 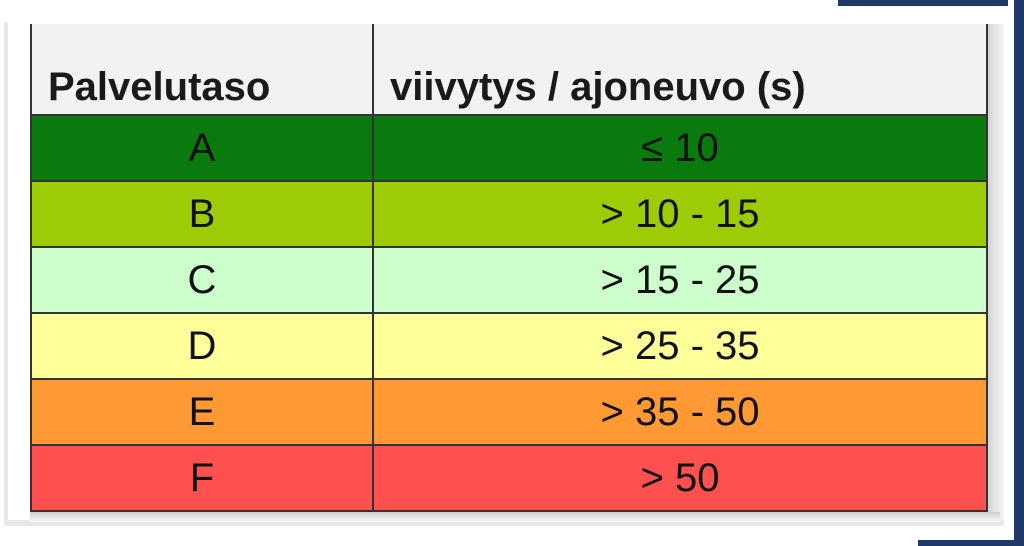 I want to click on table-shadow-bottom, so click(x=515, y=517).